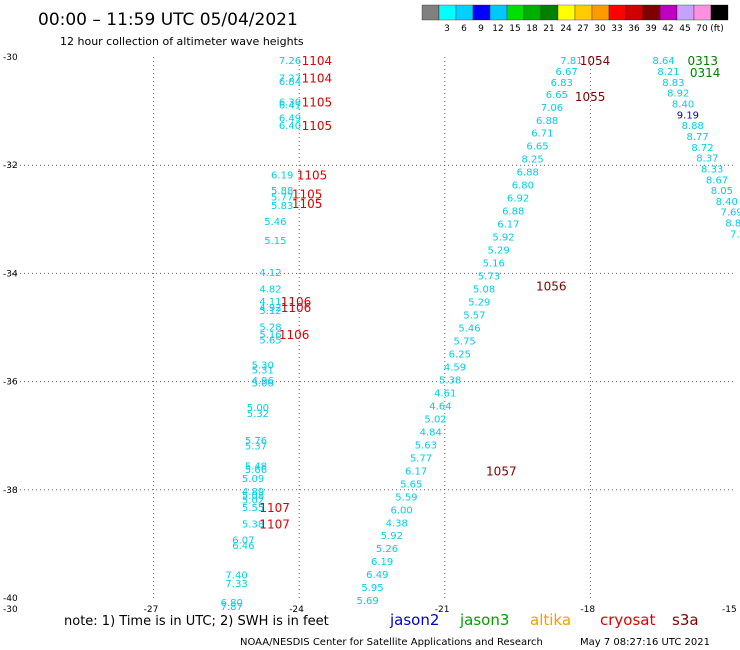 This screenshot has width=740, height=650. I want to click on wave-height-label: 5.75, so click(465, 341).